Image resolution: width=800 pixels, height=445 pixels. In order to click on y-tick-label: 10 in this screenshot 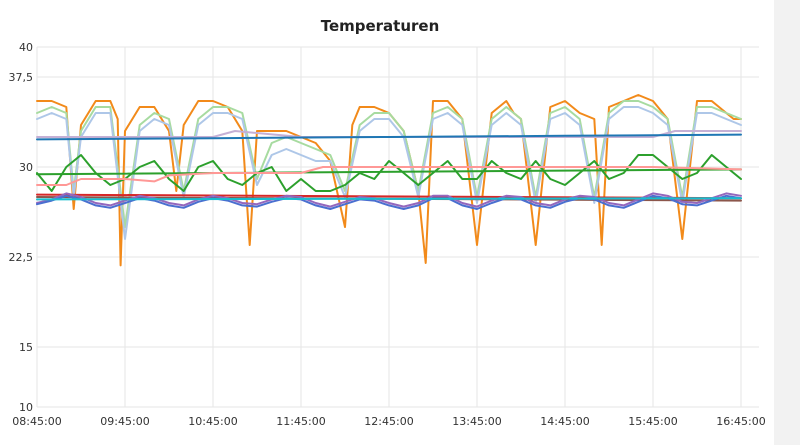, I will do `click(26, 407)`.